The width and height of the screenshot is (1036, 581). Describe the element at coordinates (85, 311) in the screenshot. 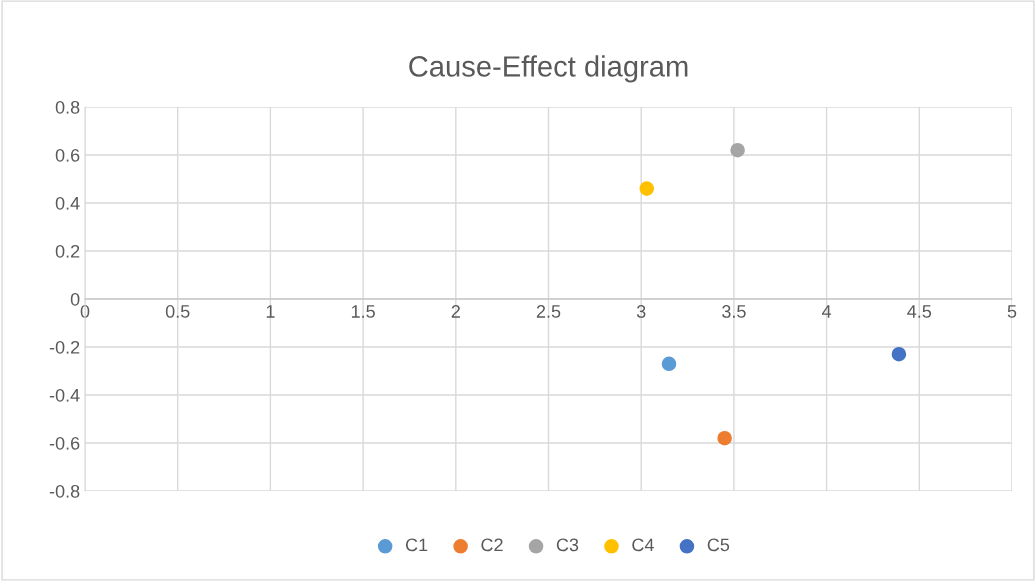

I see `x-tick-label: 0` at that location.